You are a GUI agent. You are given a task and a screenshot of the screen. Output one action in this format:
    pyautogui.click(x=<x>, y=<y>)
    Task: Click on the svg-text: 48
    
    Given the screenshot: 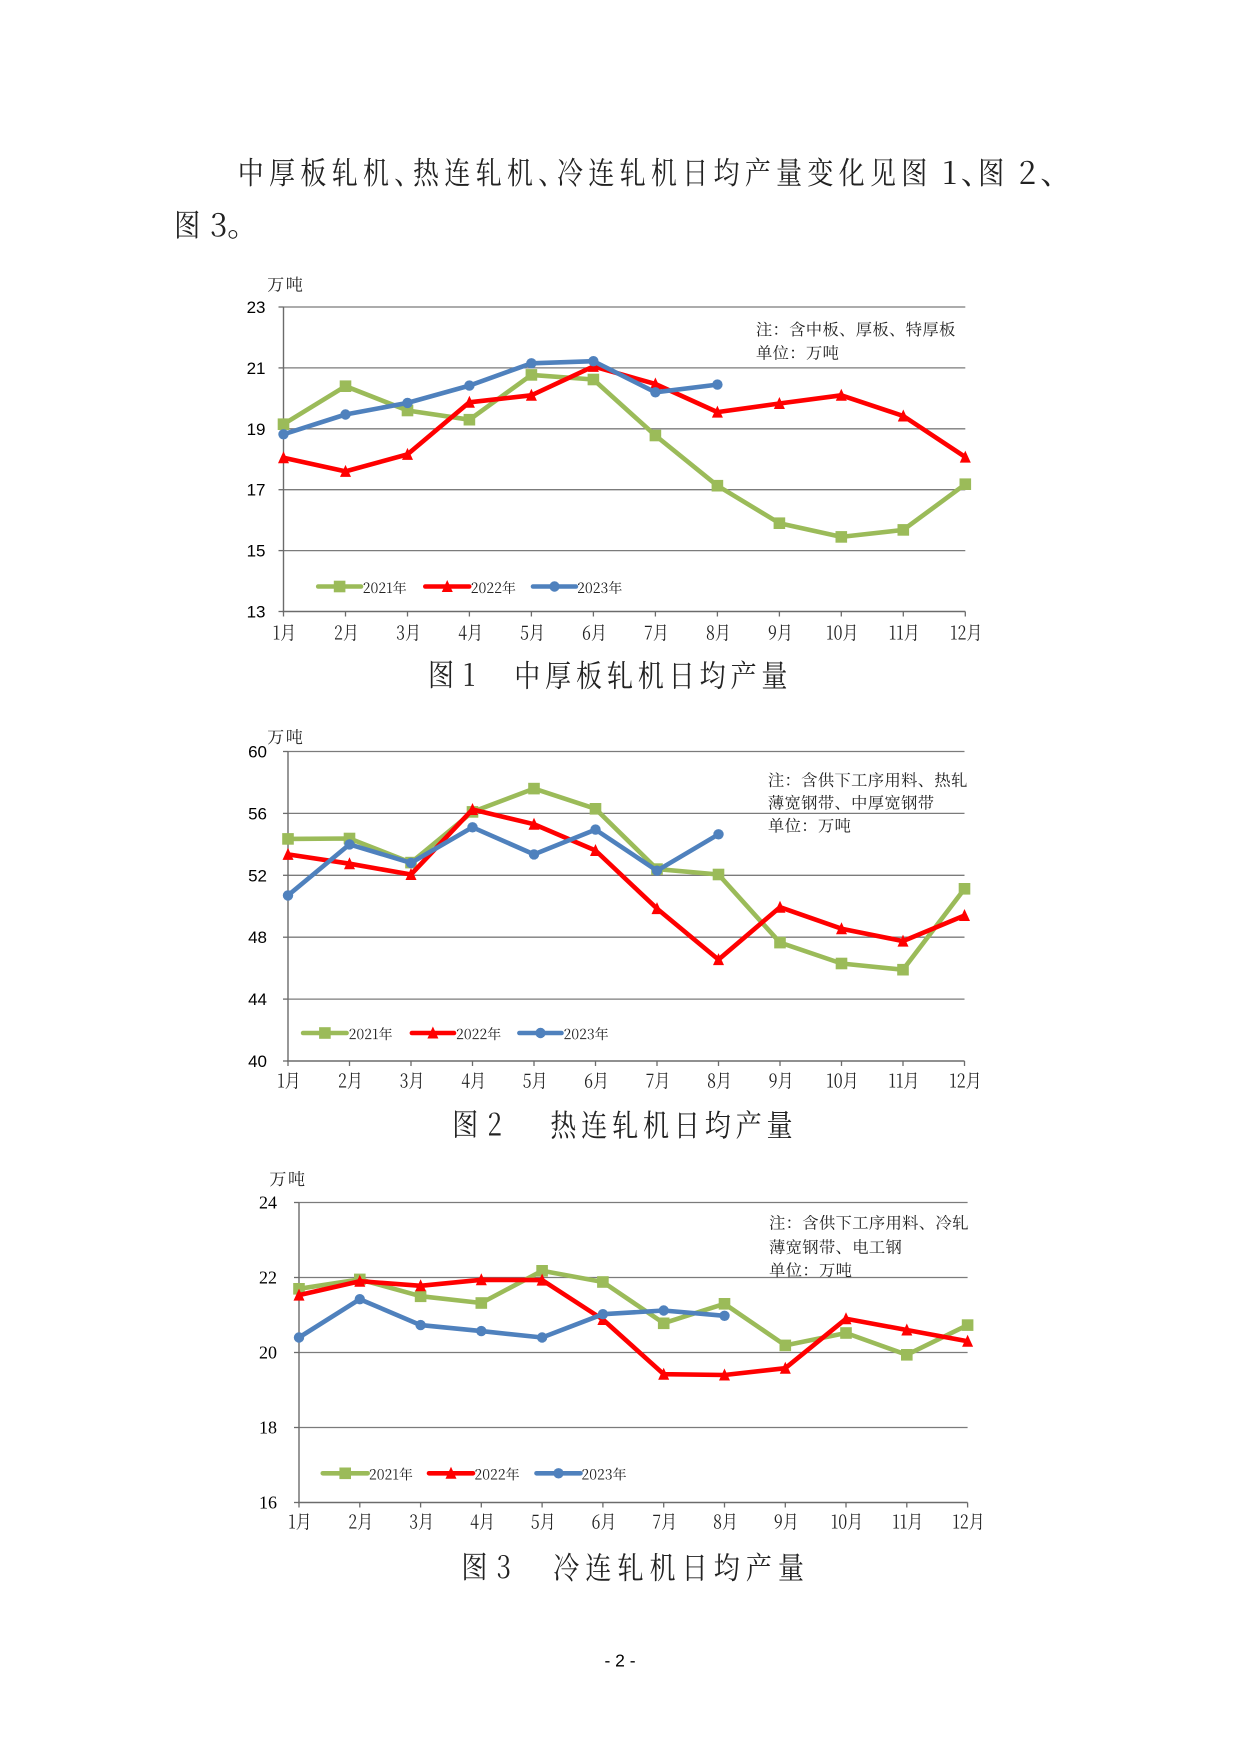 What is the action you would take?
    pyautogui.click(x=257, y=937)
    